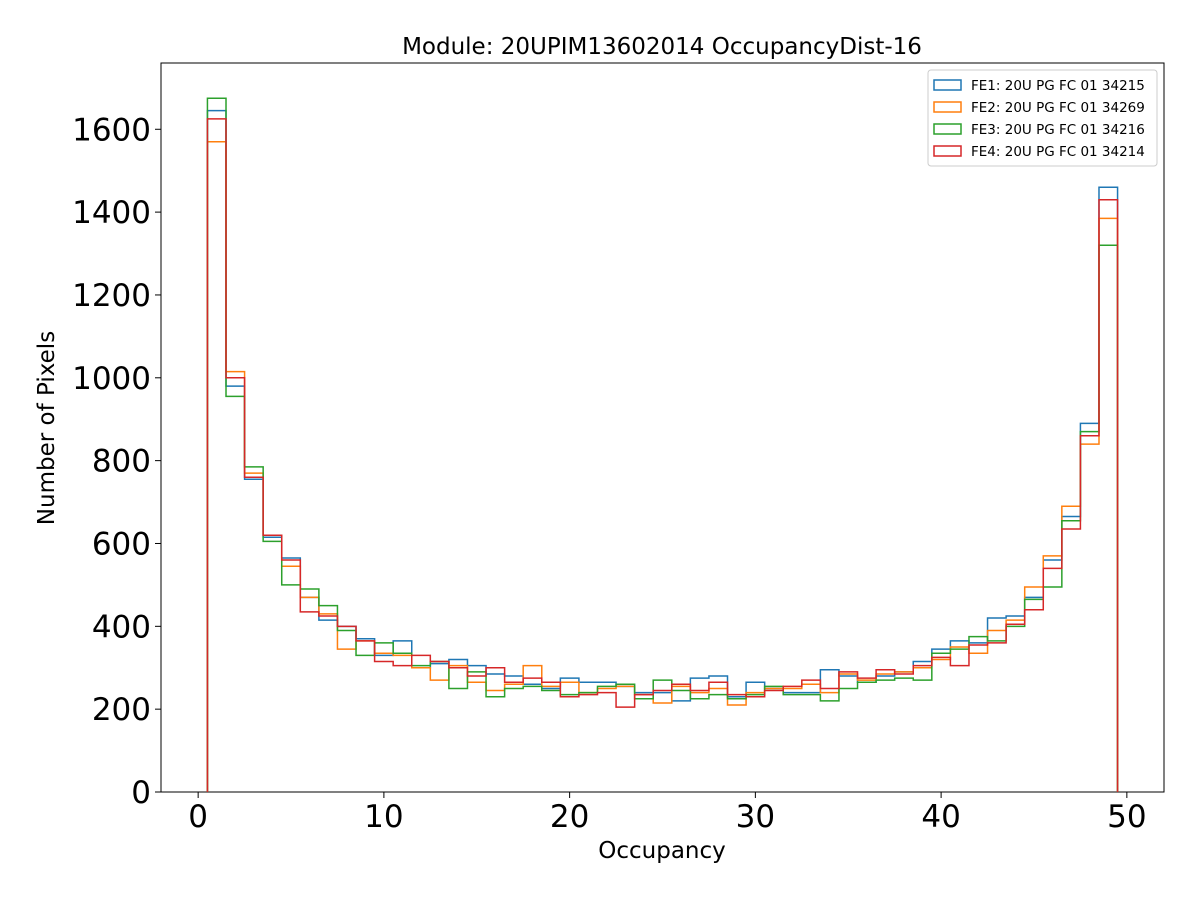 The image size is (1200, 905). I want to click on y-tick-label: 1200, so click(111, 296).